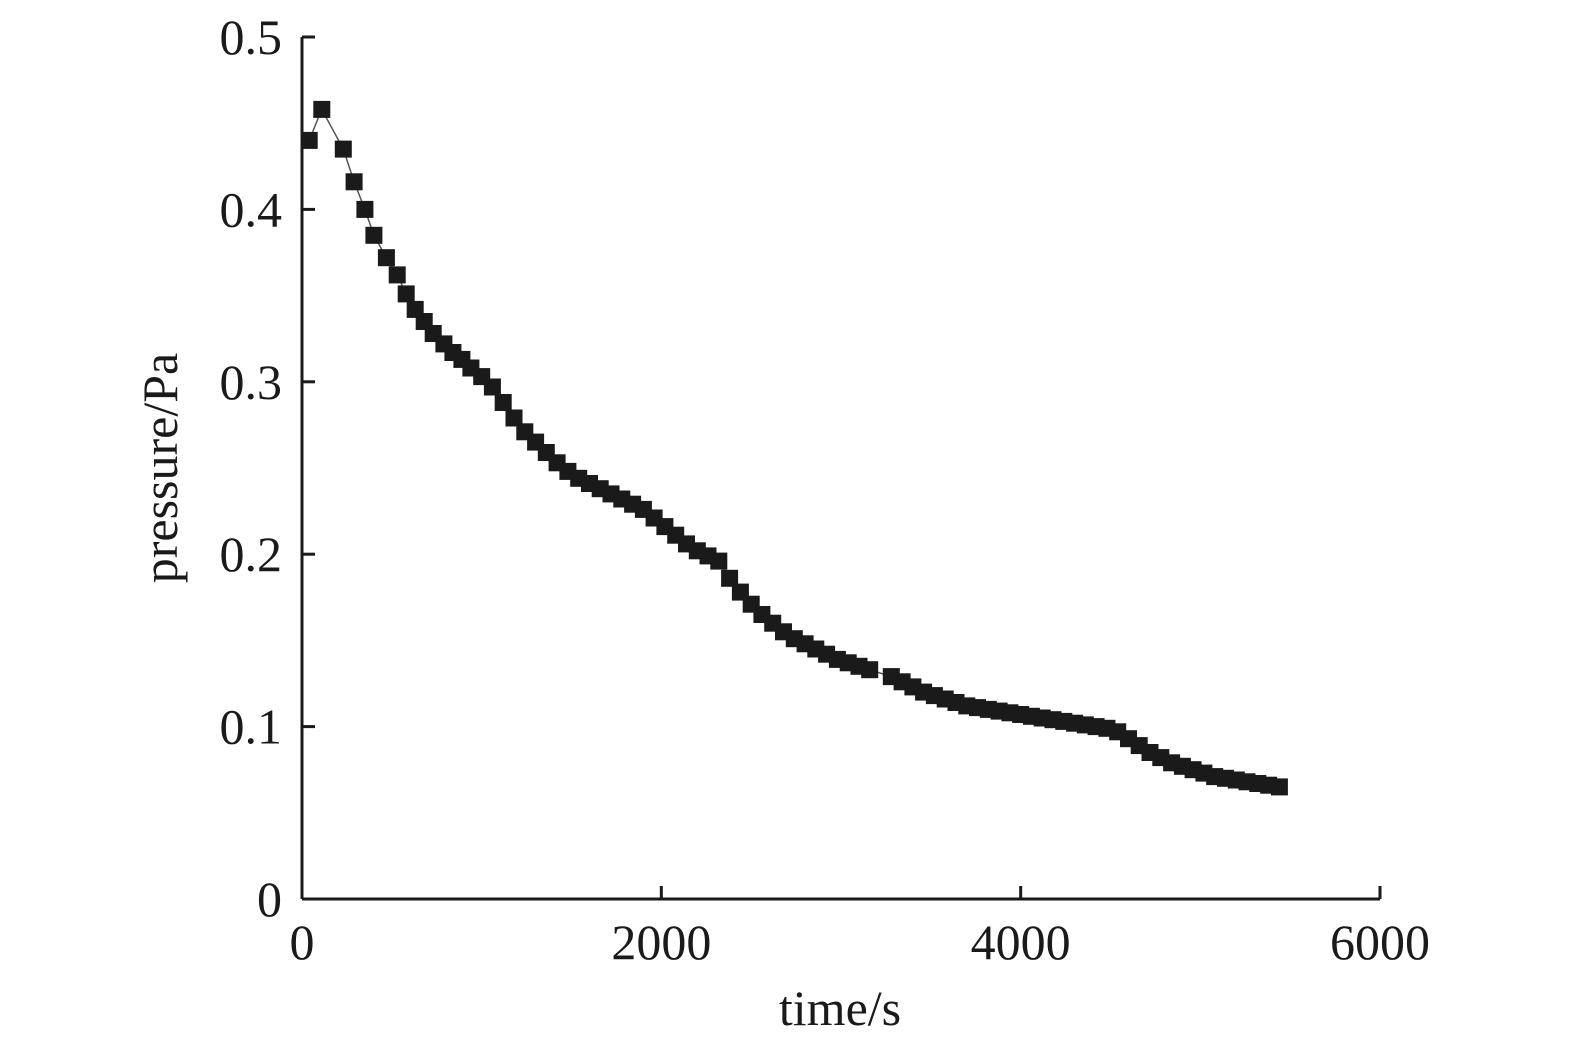  What do you see at coordinates (269, 899) in the screenshot?
I see `y-tick-label: 0` at bounding box center [269, 899].